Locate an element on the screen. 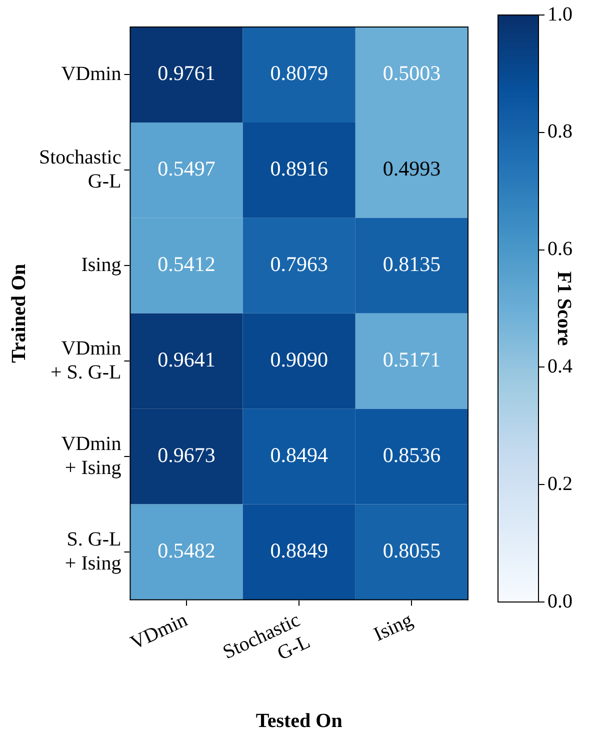 Image resolution: width=589 pixels, height=742 pixels. color-bar-label: 0.8 is located at coordinates (560, 131).